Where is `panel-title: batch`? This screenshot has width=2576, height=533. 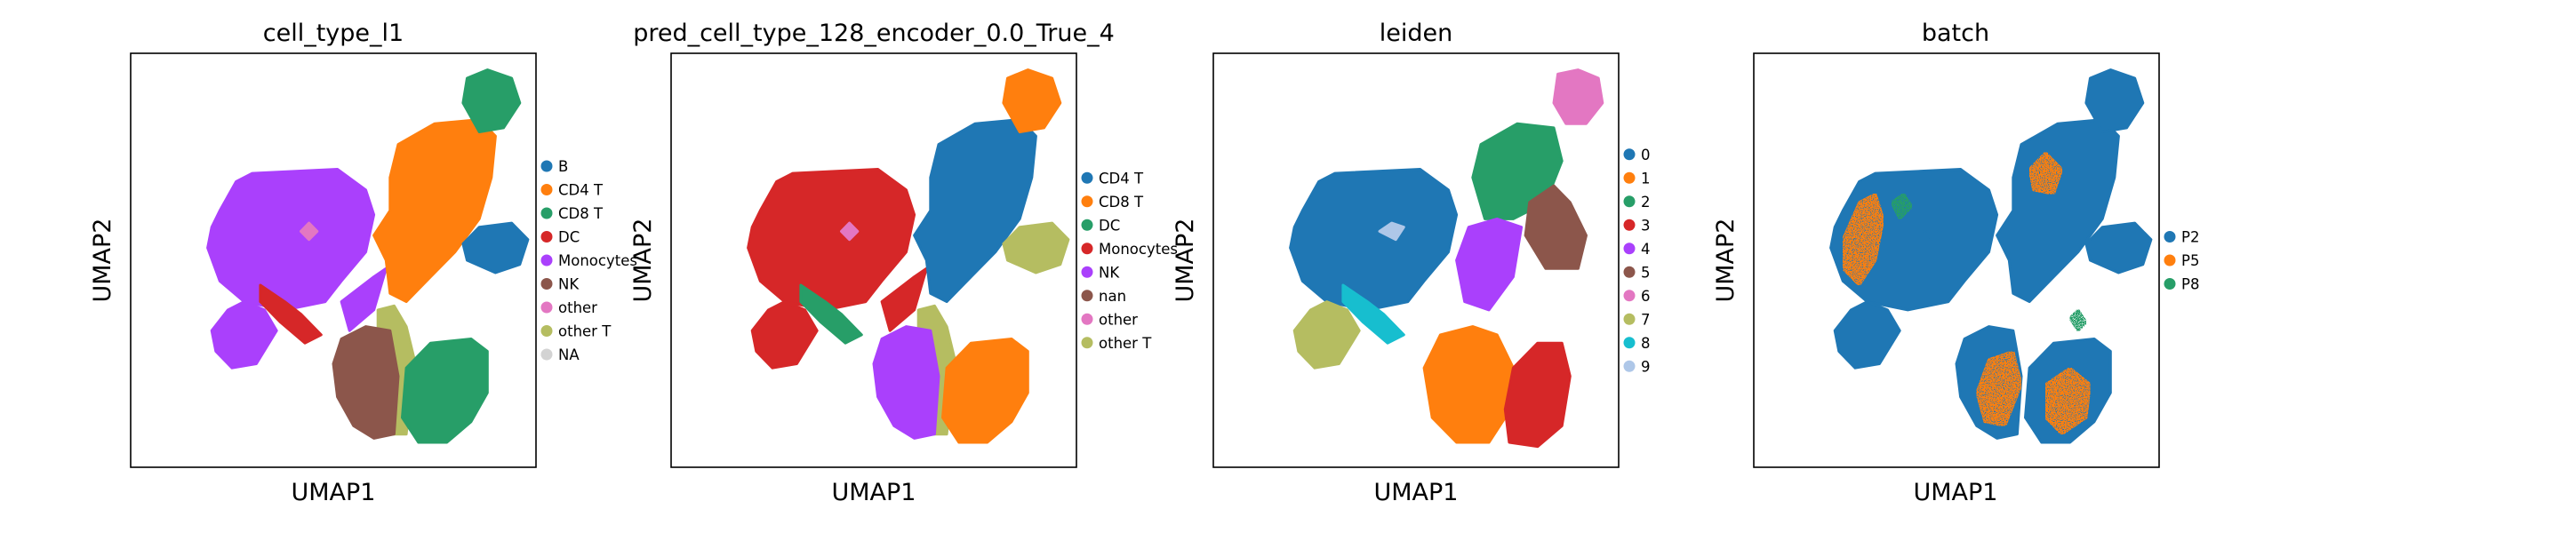
panel-title: batch is located at coordinates (1955, 33).